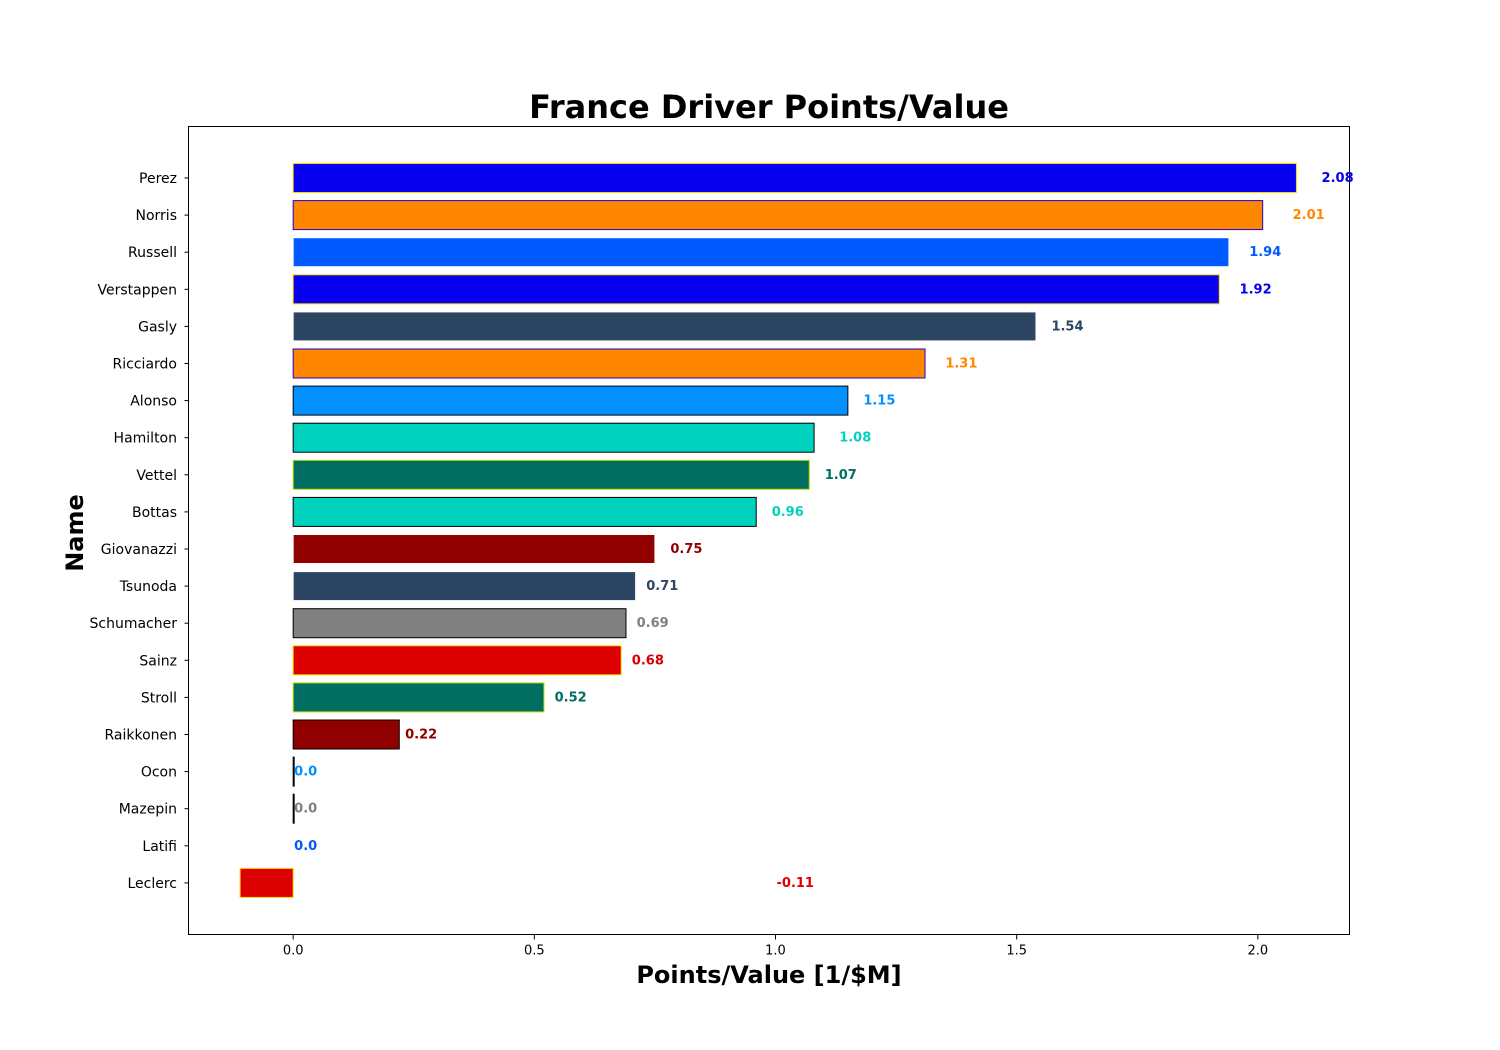 Image resolution: width=1500 pixels, height=1050 pixels. Describe the element at coordinates (662, 586) in the screenshot. I see `value-label: 0.71` at that location.